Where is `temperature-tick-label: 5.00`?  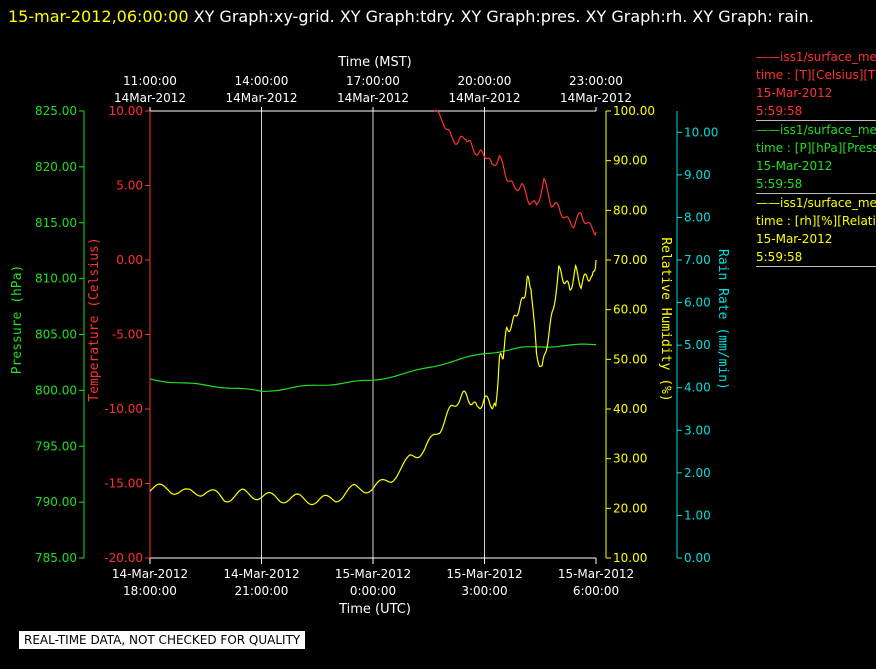 temperature-tick-label: 5.00 is located at coordinates (129, 186).